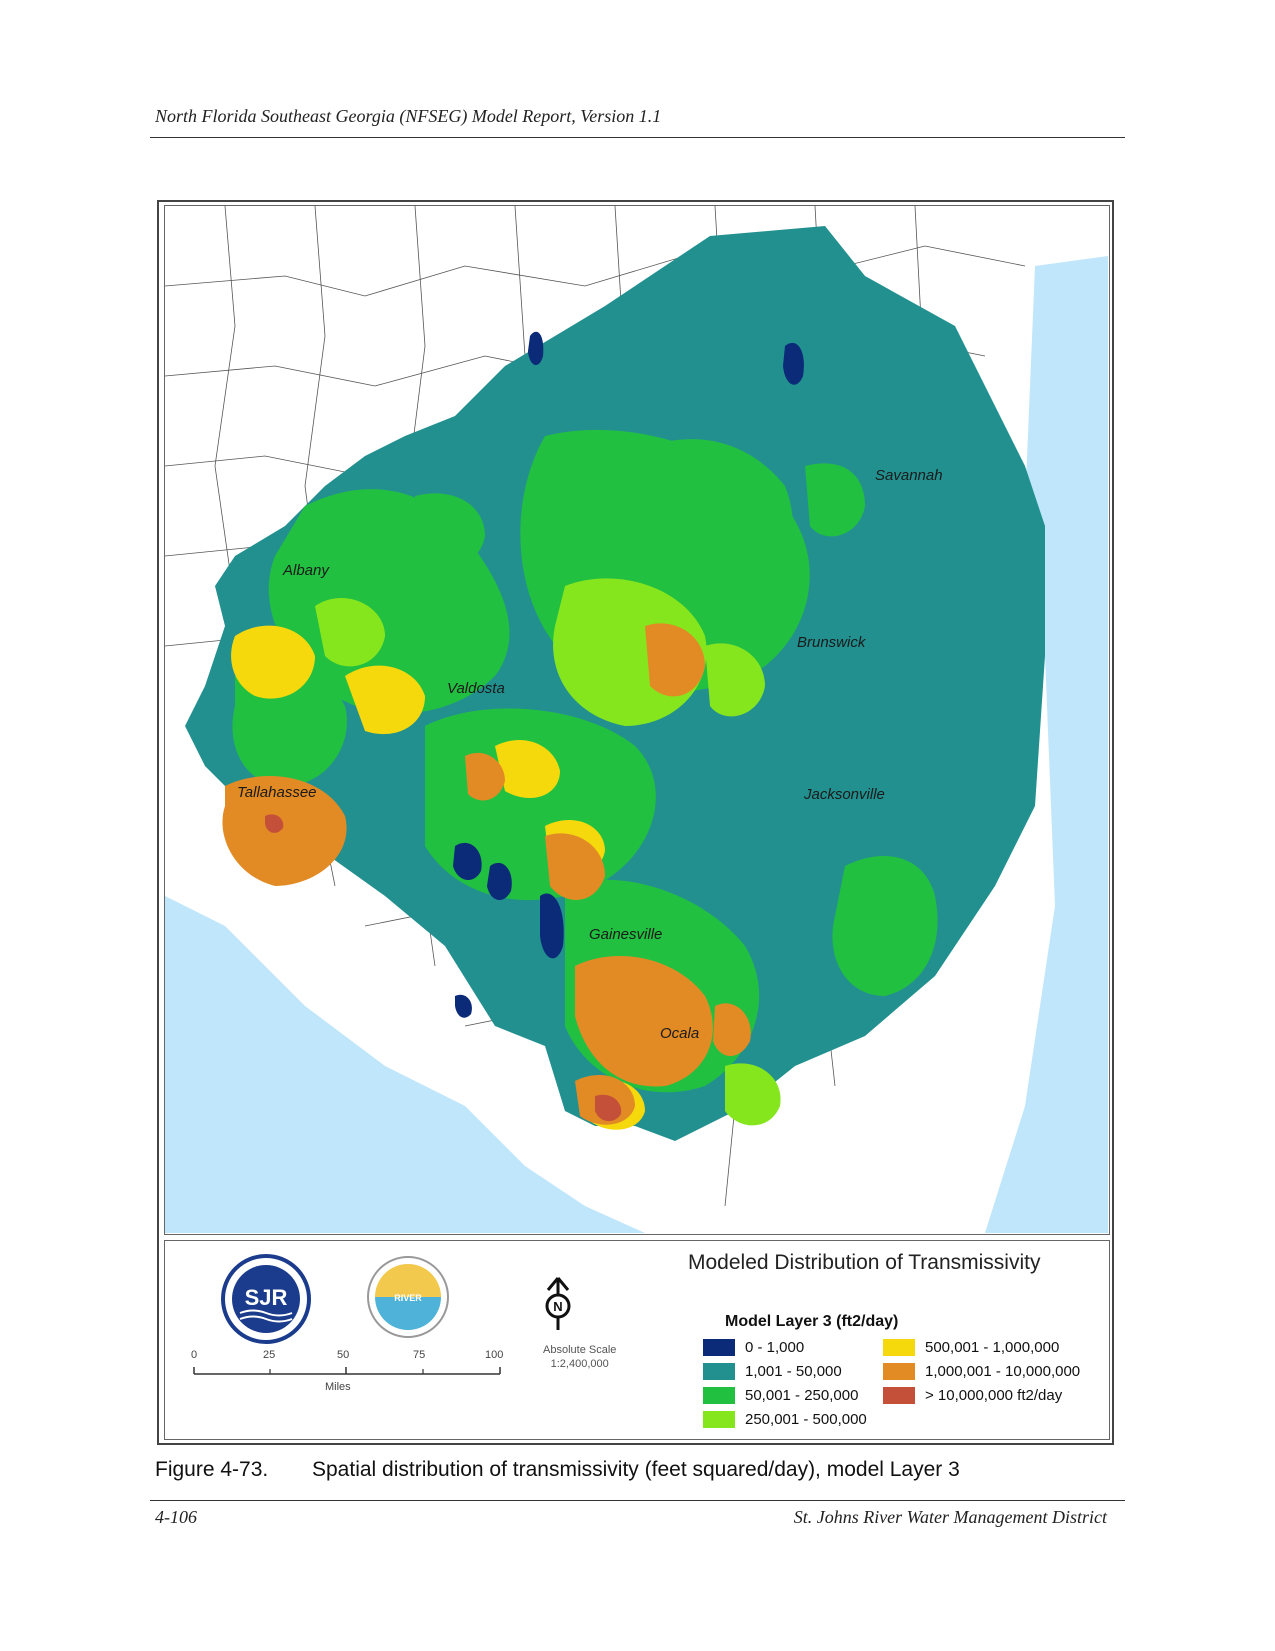 Image resolution: width=1275 pixels, height=1651 pixels. Describe the element at coordinates (992, 1347) in the screenshot. I see `legend-label: 500,001 - 1,000,000` at that location.